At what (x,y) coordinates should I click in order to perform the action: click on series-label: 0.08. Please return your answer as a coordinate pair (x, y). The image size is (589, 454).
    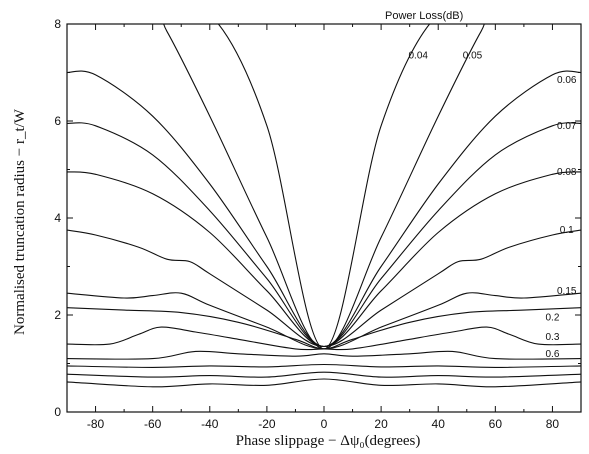
    Looking at the image, I should click on (567, 172).